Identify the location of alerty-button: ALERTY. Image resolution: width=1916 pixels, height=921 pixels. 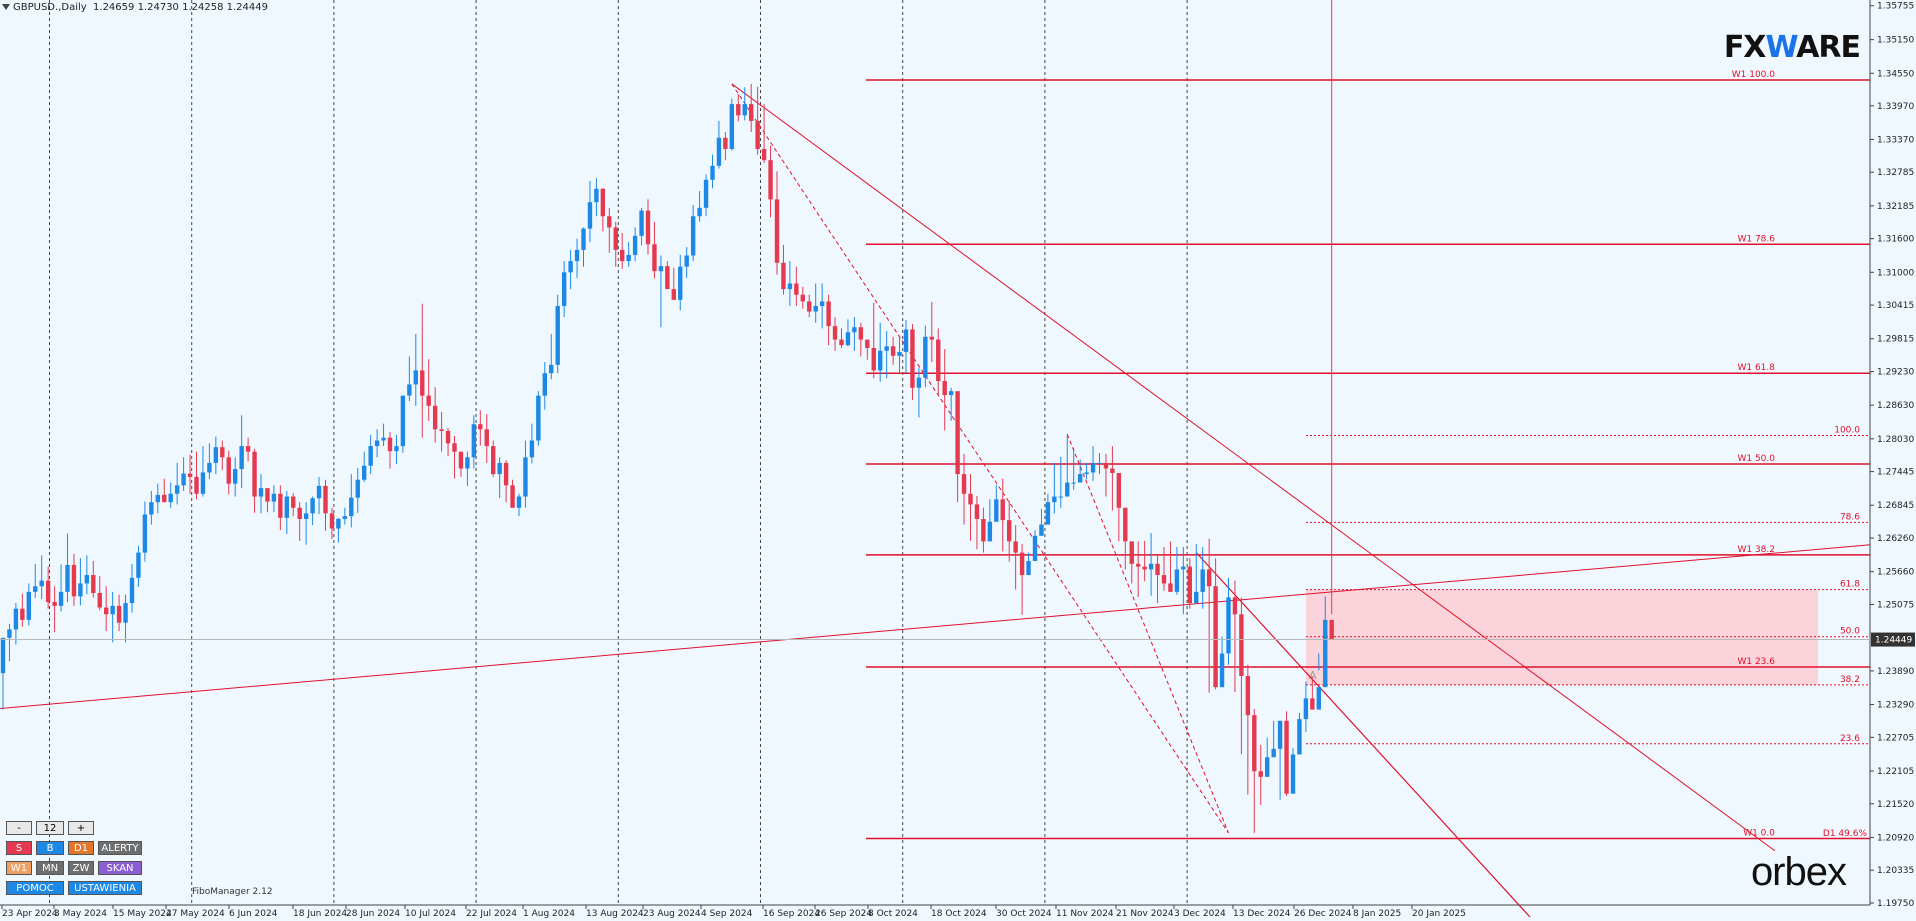
(120, 848).